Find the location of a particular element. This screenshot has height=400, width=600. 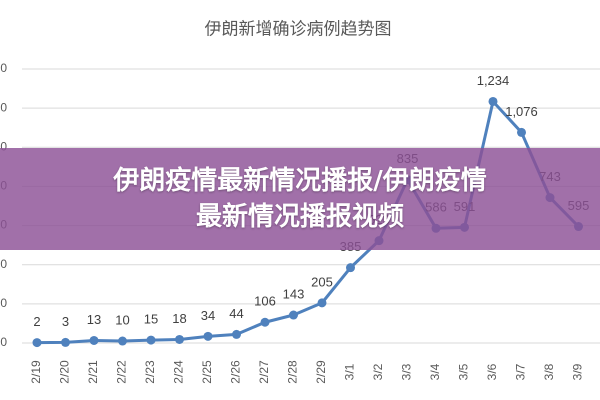

x-tick-label: 2/19 is located at coordinates (36, 372).